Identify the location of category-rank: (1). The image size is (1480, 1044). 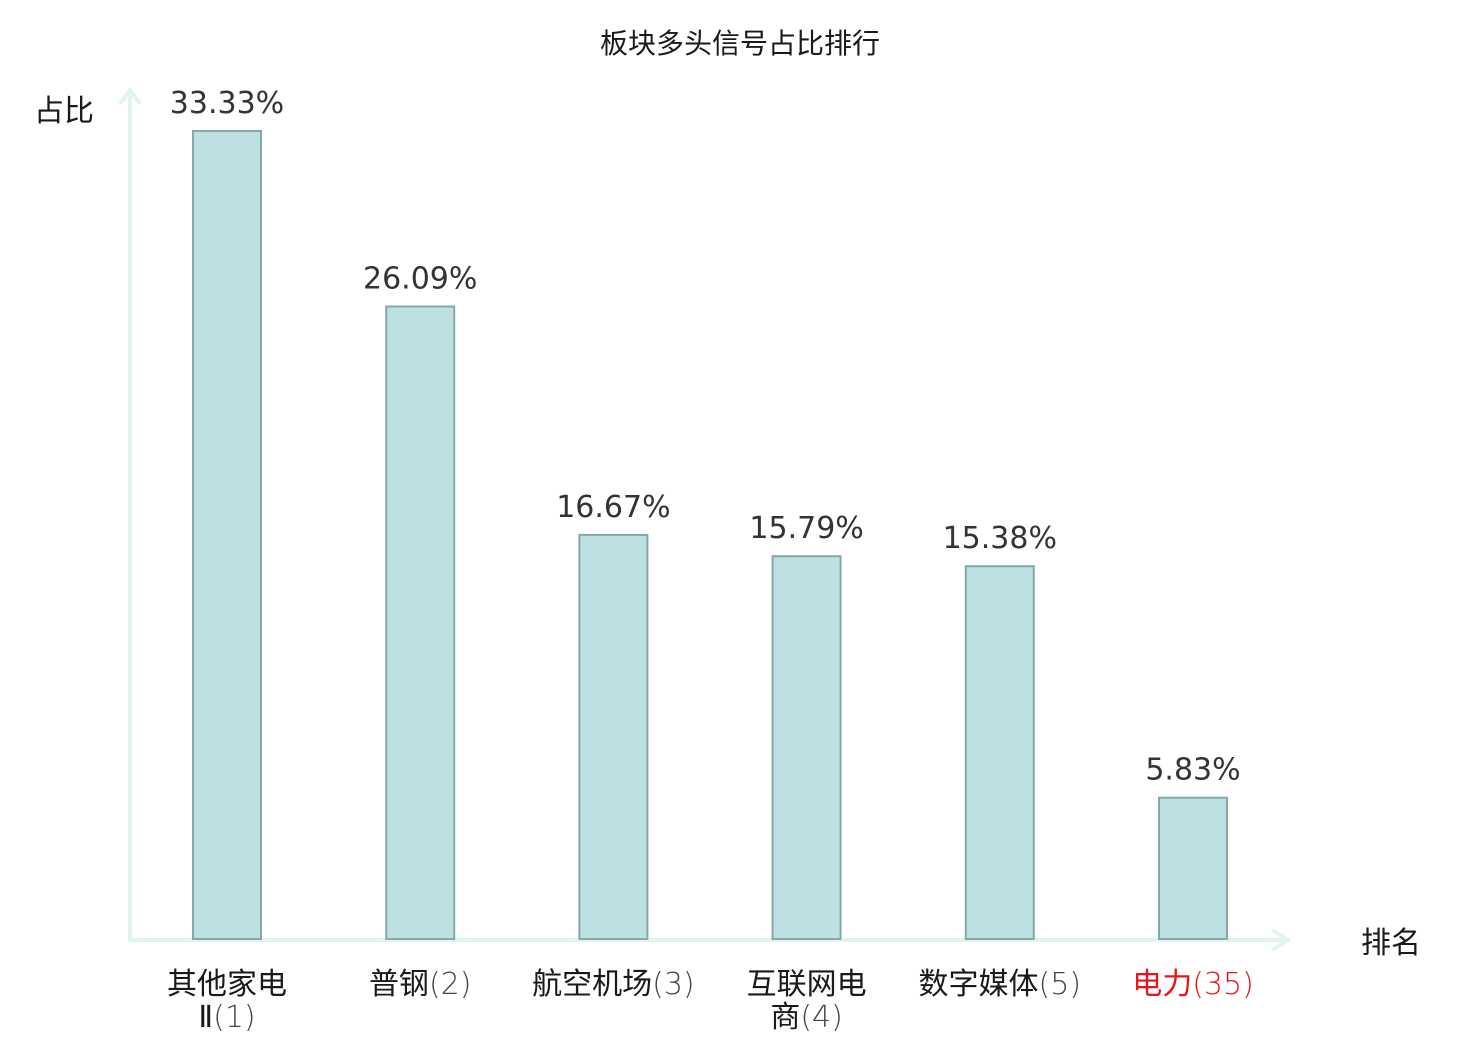
(234, 1017).